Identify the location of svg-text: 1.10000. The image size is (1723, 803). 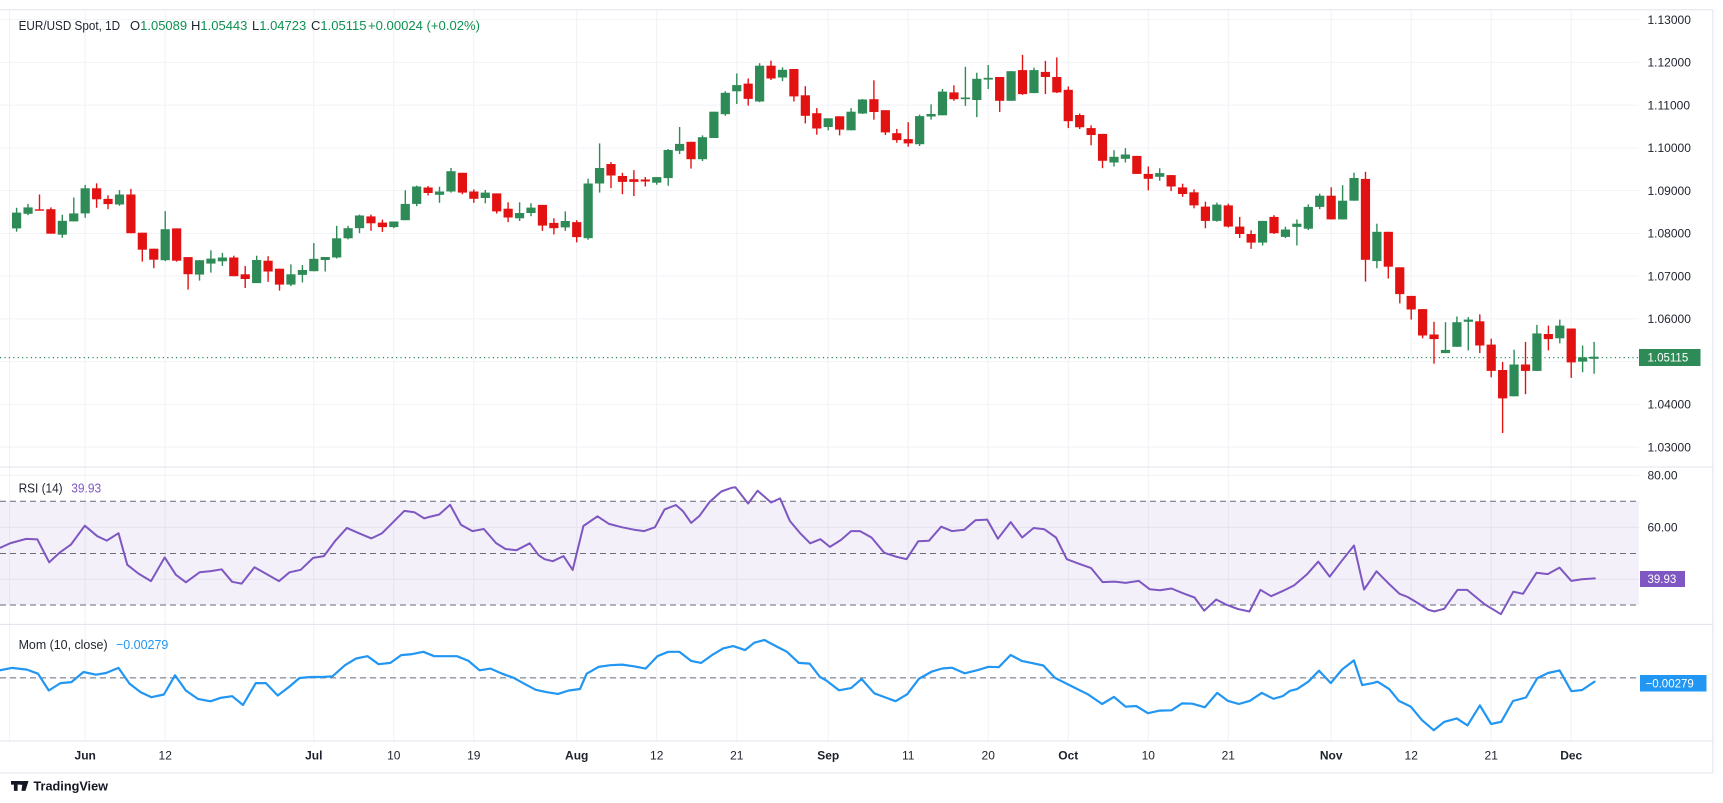
(1670, 148).